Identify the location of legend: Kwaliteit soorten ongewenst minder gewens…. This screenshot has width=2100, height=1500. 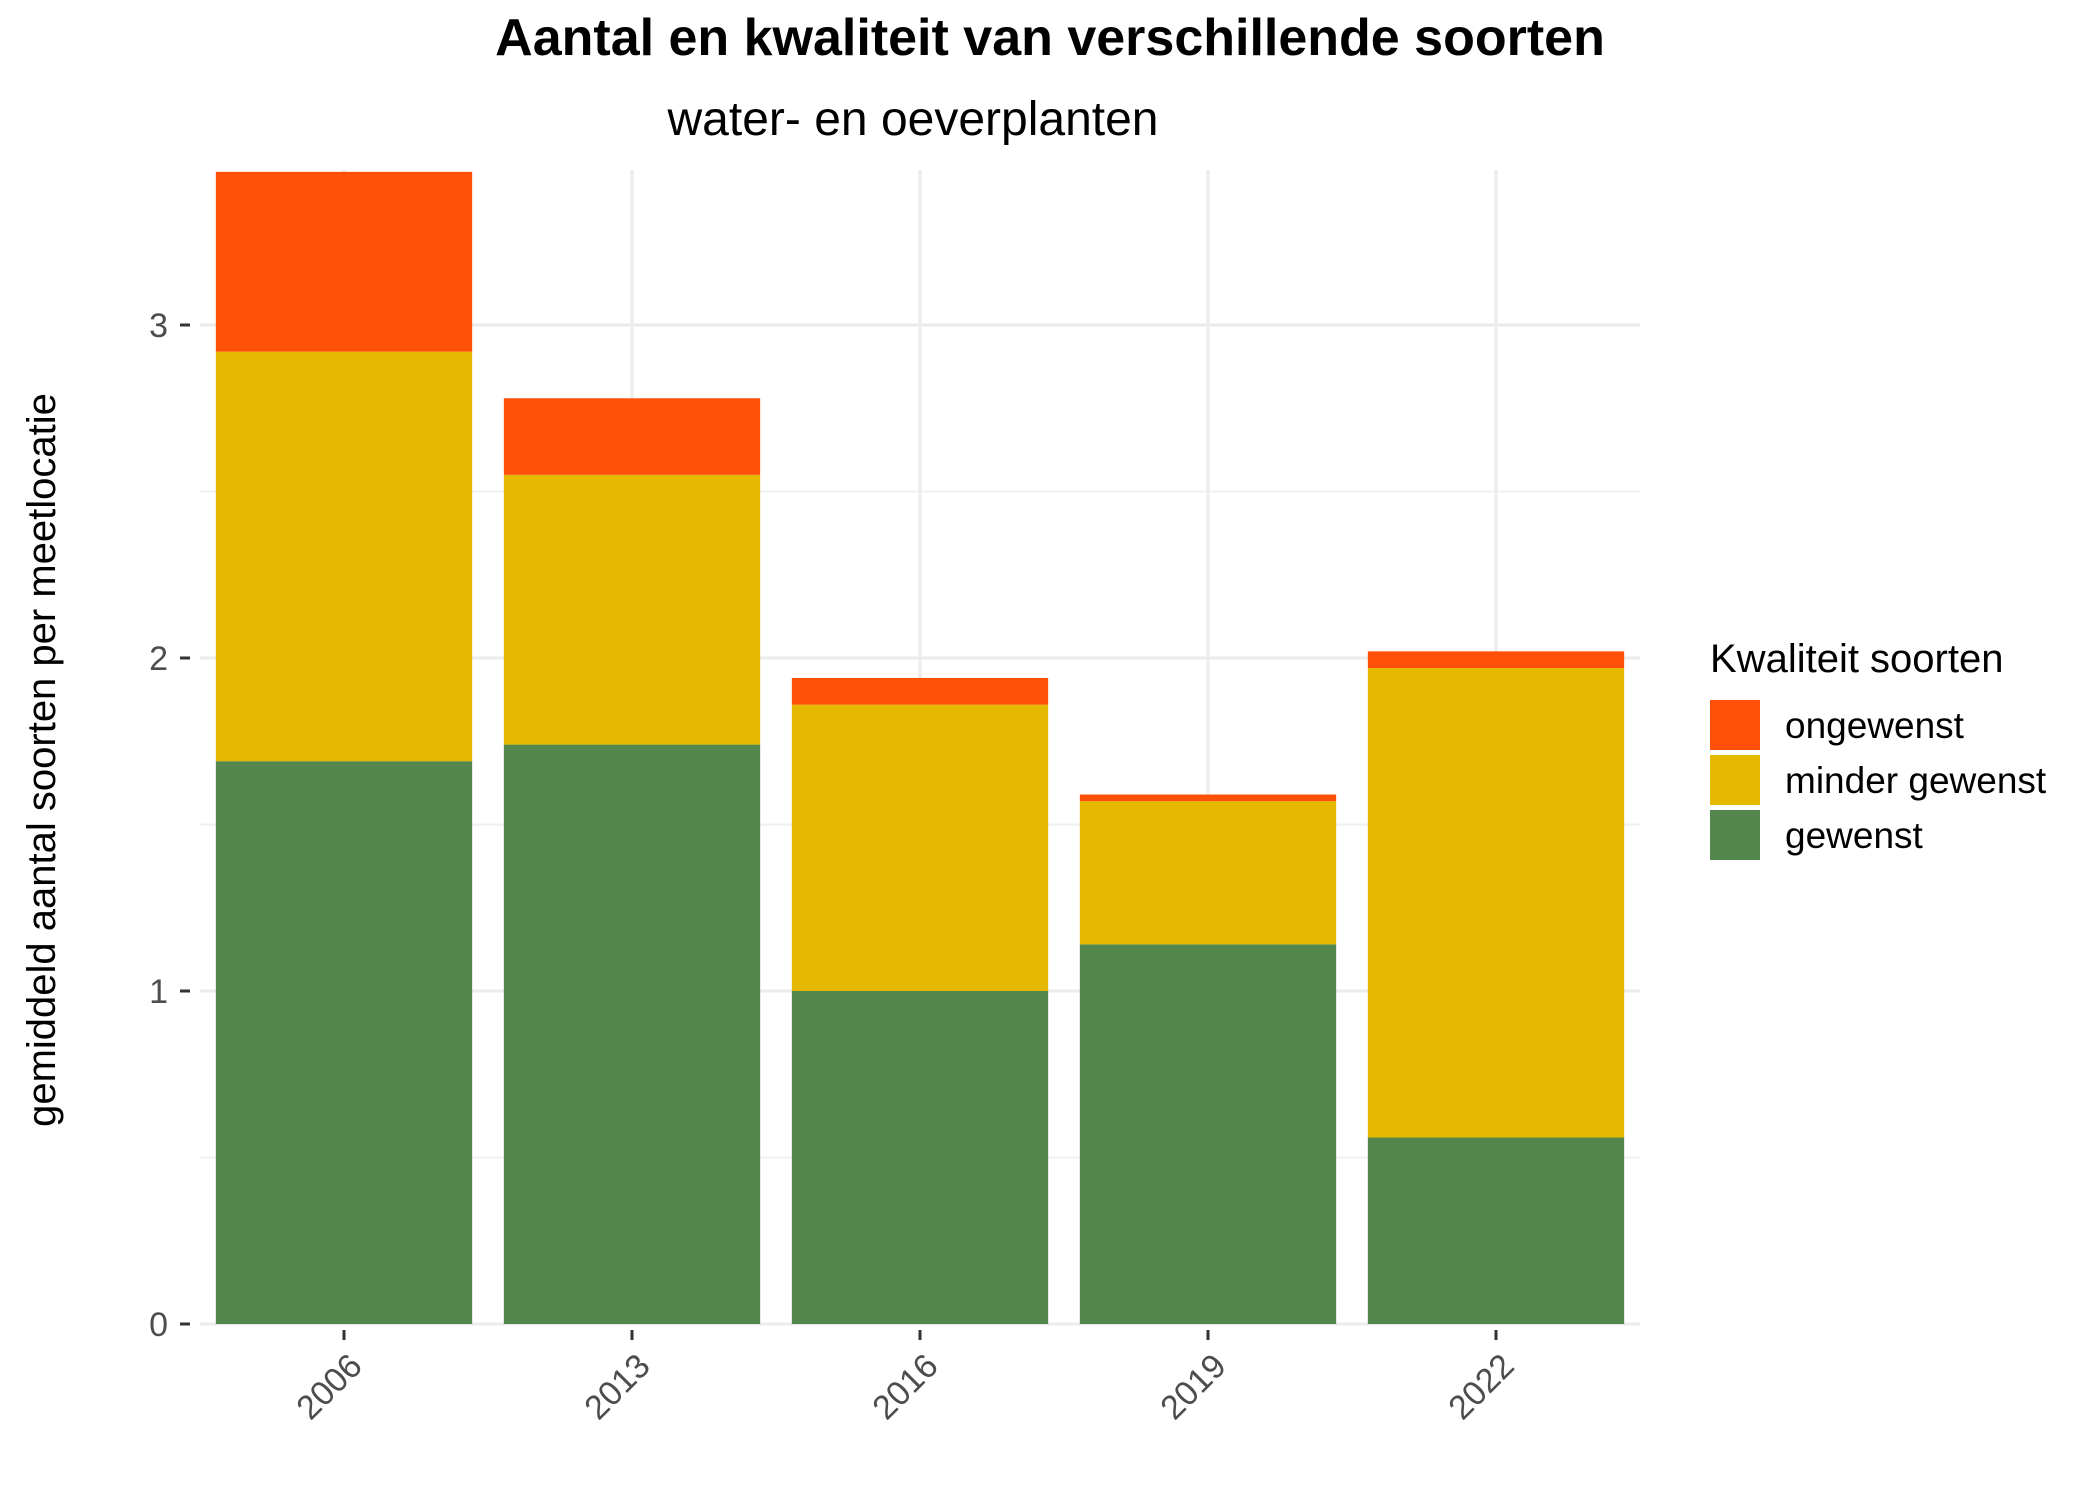
(1878, 748).